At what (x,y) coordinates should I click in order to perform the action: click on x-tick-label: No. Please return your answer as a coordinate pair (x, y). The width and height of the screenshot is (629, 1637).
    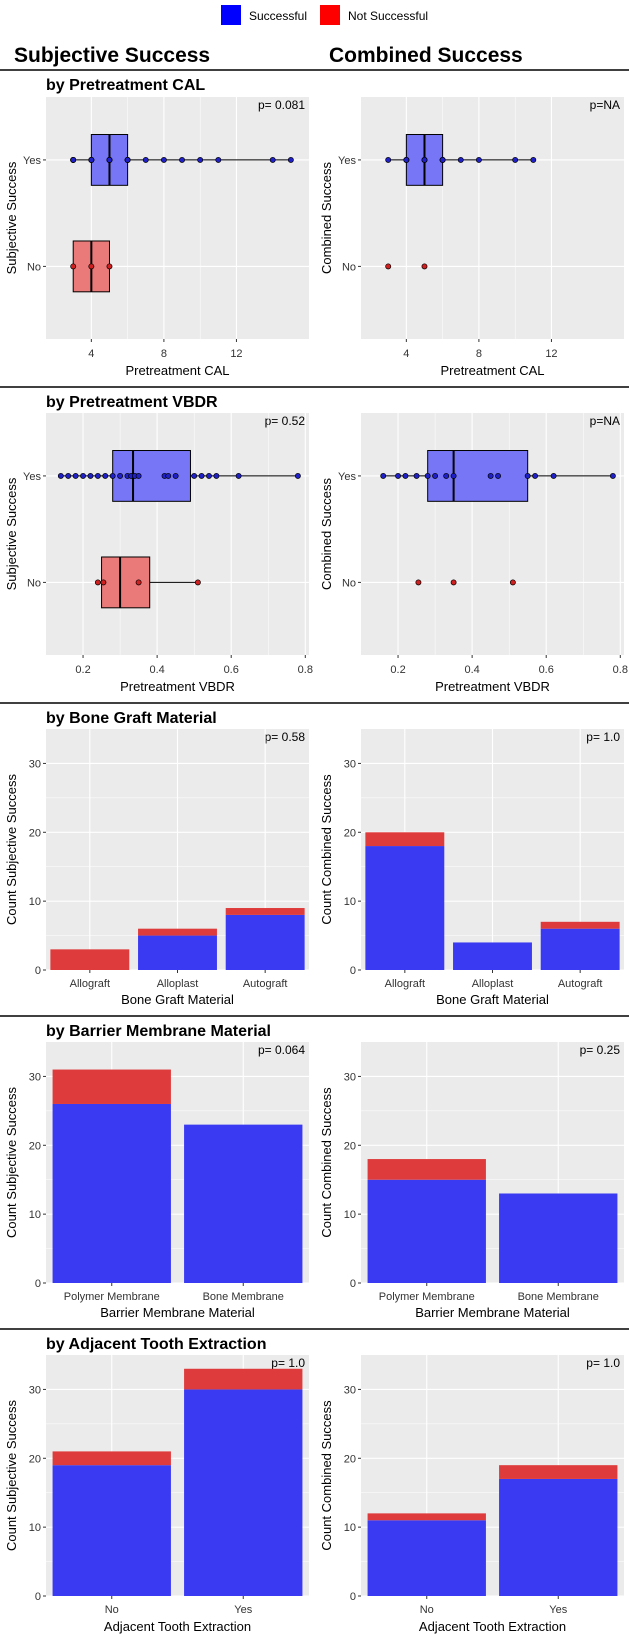
    Looking at the image, I should click on (112, 1610).